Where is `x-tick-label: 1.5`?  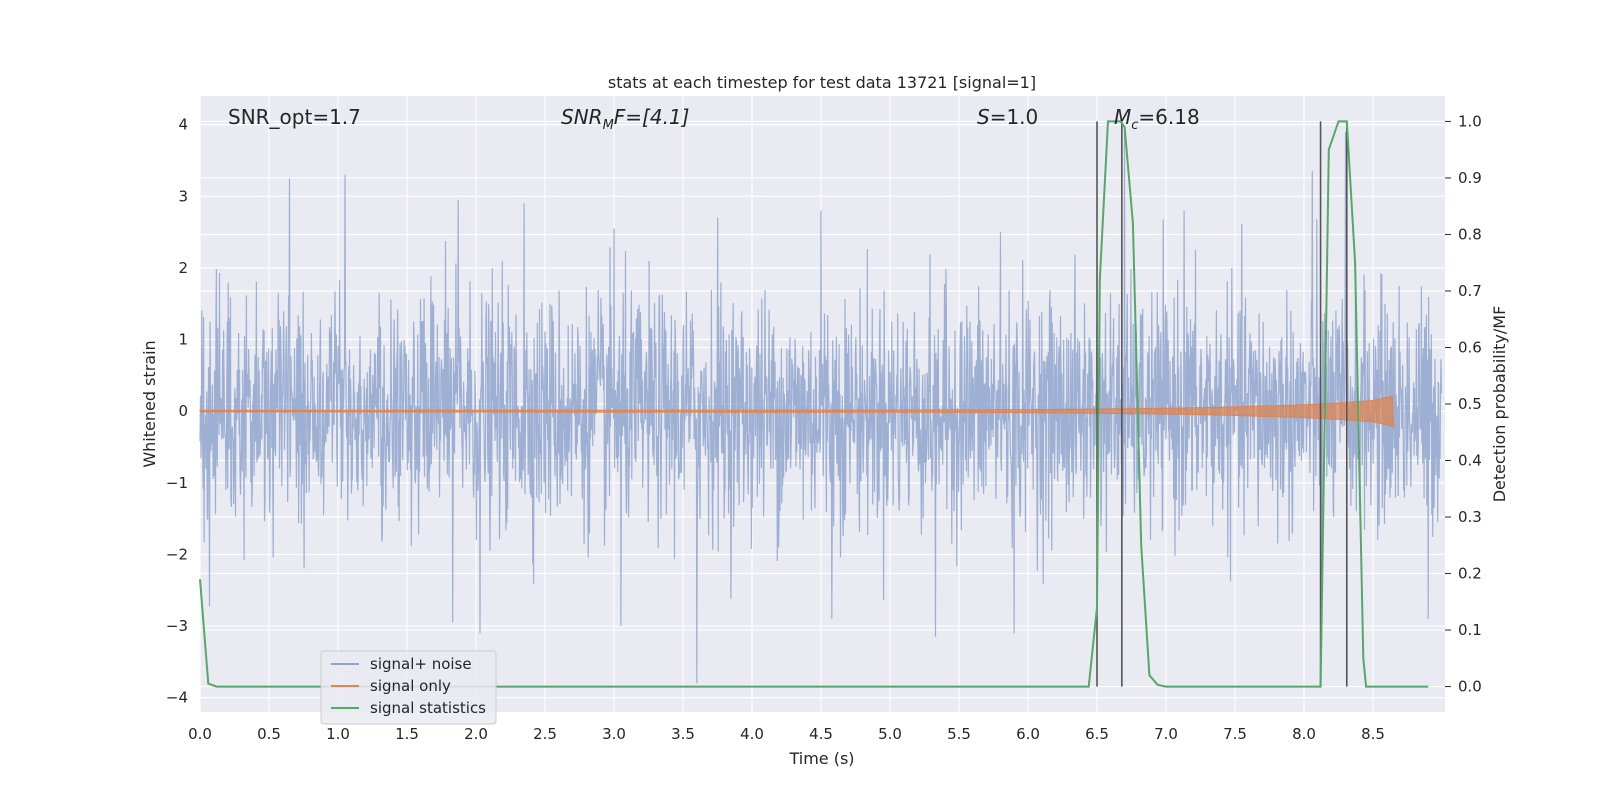
x-tick-label: 1.5 is located at coordinates (407, 734).